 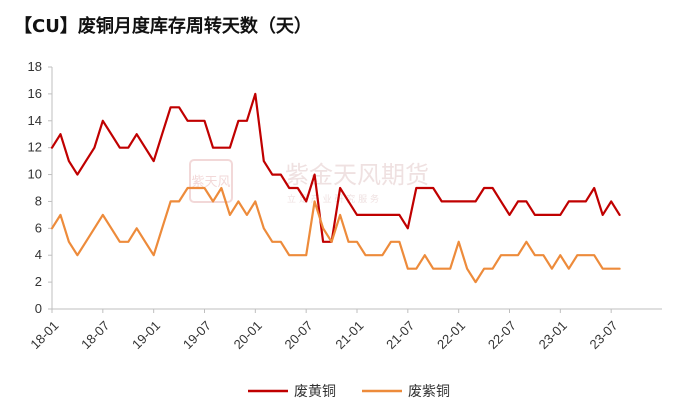 I want to click on x-tick-label: 22-01, so click(x=451, y=335).